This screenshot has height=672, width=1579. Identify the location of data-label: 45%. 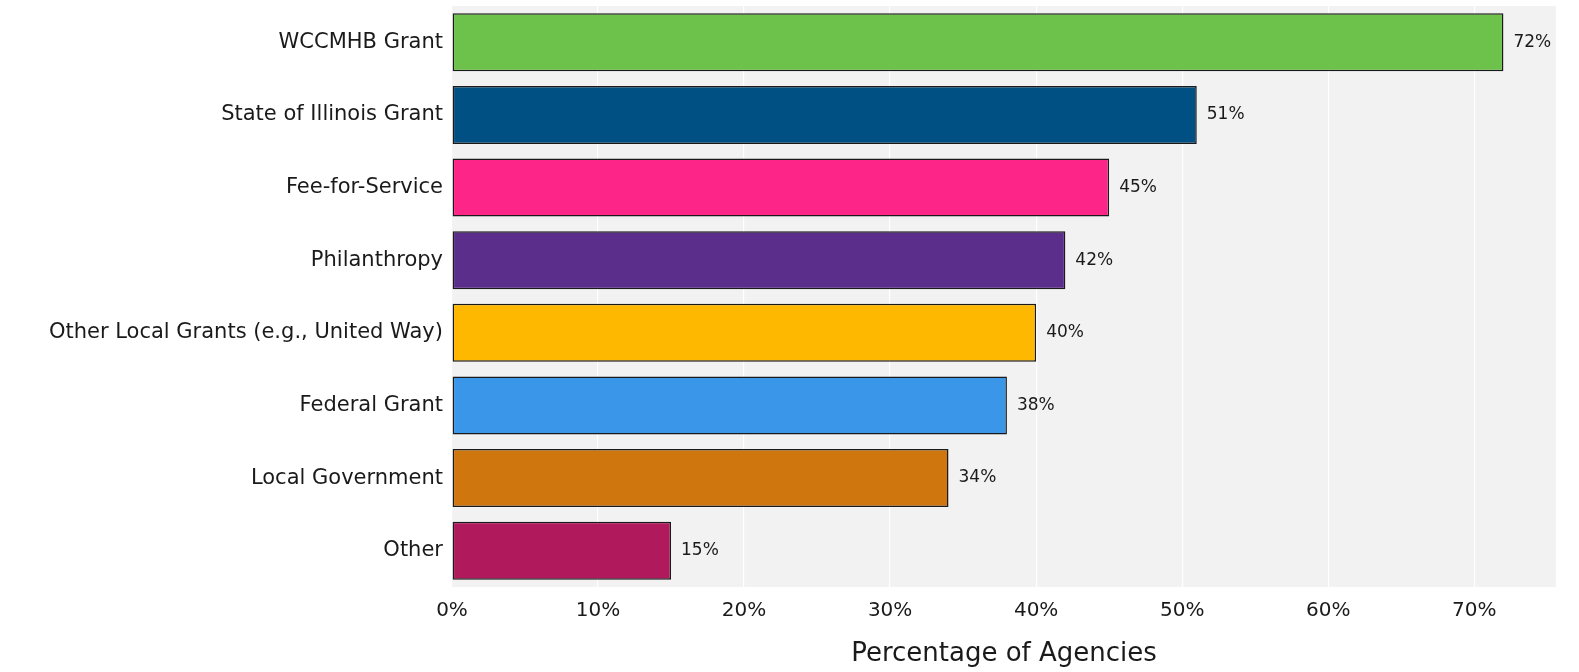
(1138, 185).